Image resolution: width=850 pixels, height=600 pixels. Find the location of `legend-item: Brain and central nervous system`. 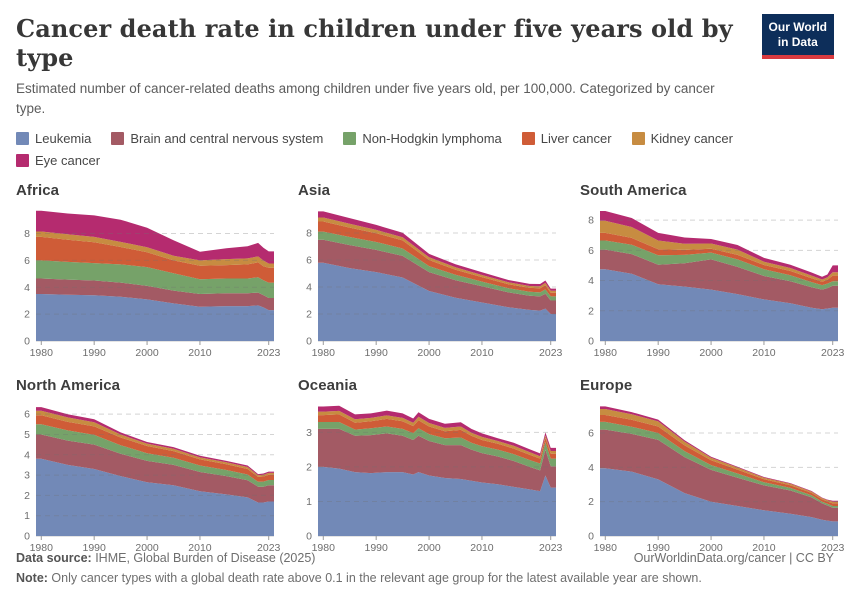

legend-item: Brain and central nervous system is located at coordinates (217, 138).